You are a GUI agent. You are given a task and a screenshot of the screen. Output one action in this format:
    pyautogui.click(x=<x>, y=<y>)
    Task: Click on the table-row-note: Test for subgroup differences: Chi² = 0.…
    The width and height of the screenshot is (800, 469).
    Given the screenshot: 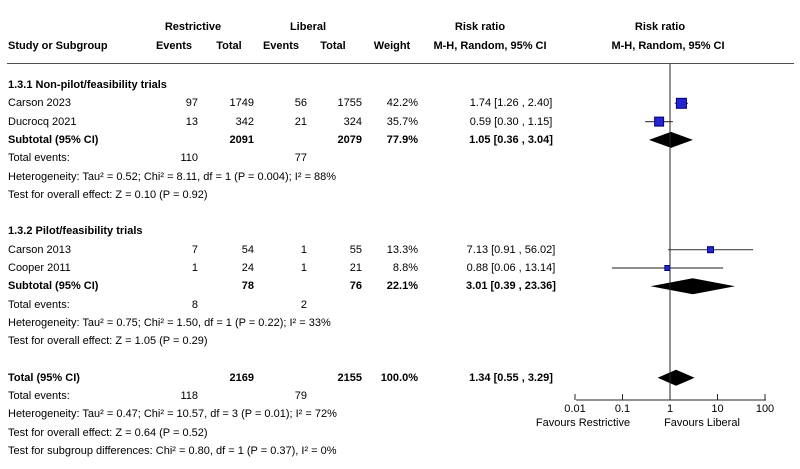 What is the action you would take?
    pyautogui.click(x=400, y=451)
    